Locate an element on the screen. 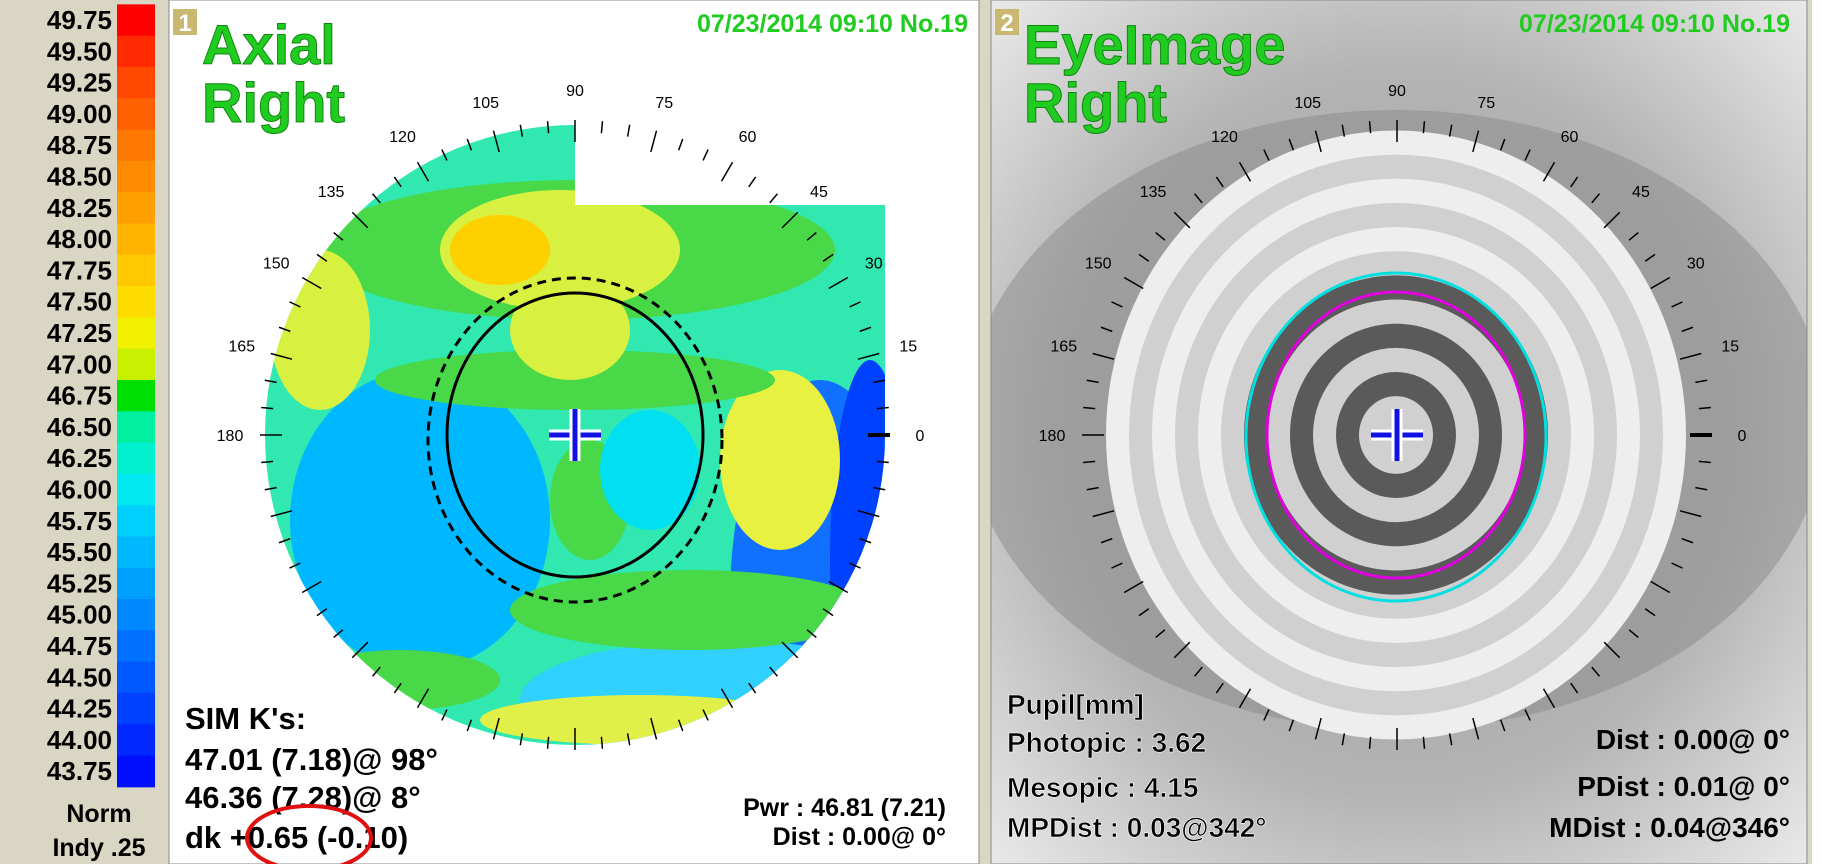 The width and height of the screenshot is (1828, 864). angle-label: 105 is located at coordinates (1307, 103).